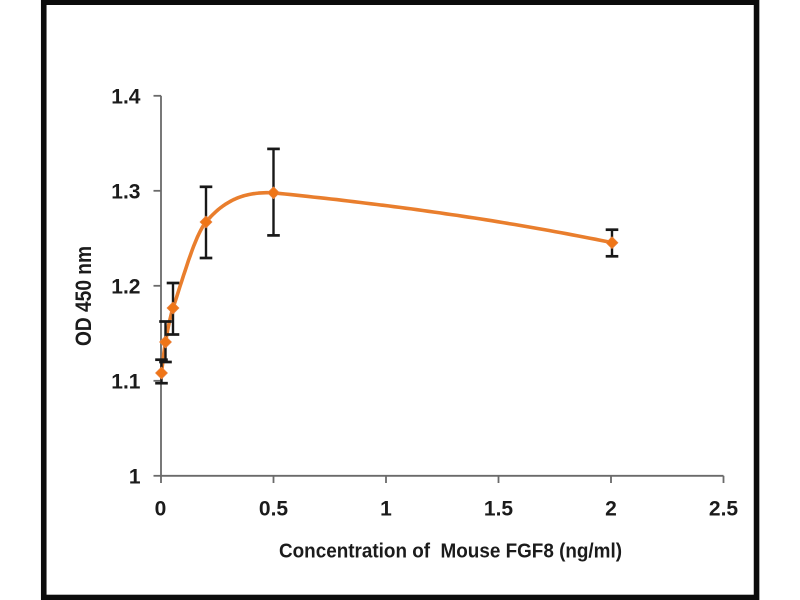 Image resolution: width=800 pixels, height=600 pixels. I want to click on svg-text: 1.5, so click(499, 508).